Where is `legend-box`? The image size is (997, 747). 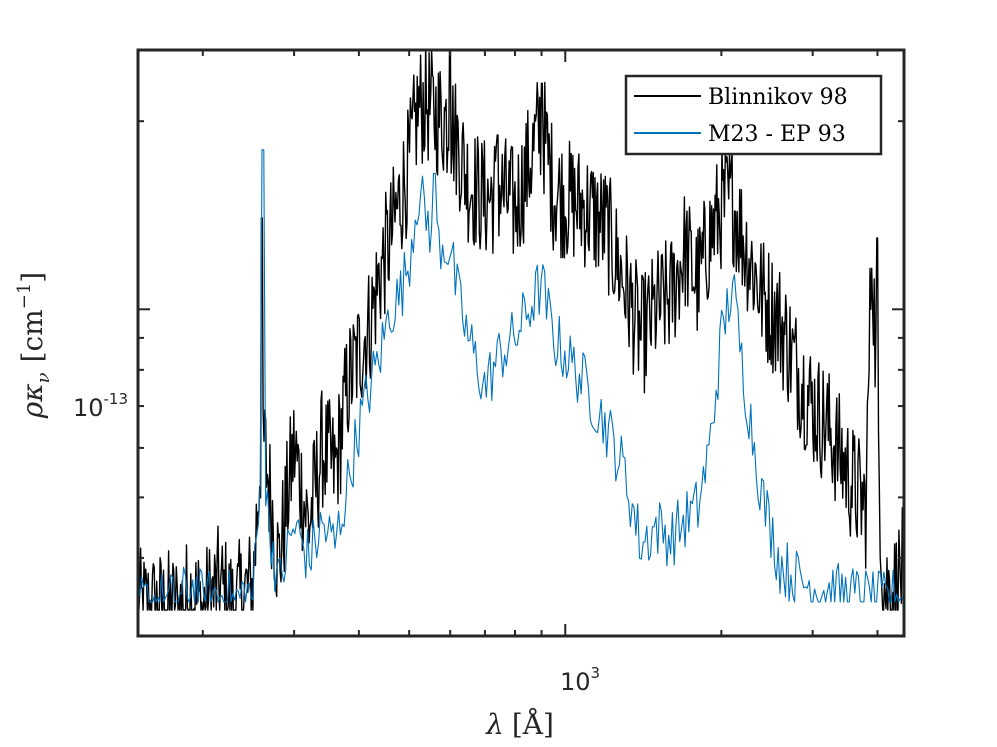
legend-box is located at coordinates (753, 115).